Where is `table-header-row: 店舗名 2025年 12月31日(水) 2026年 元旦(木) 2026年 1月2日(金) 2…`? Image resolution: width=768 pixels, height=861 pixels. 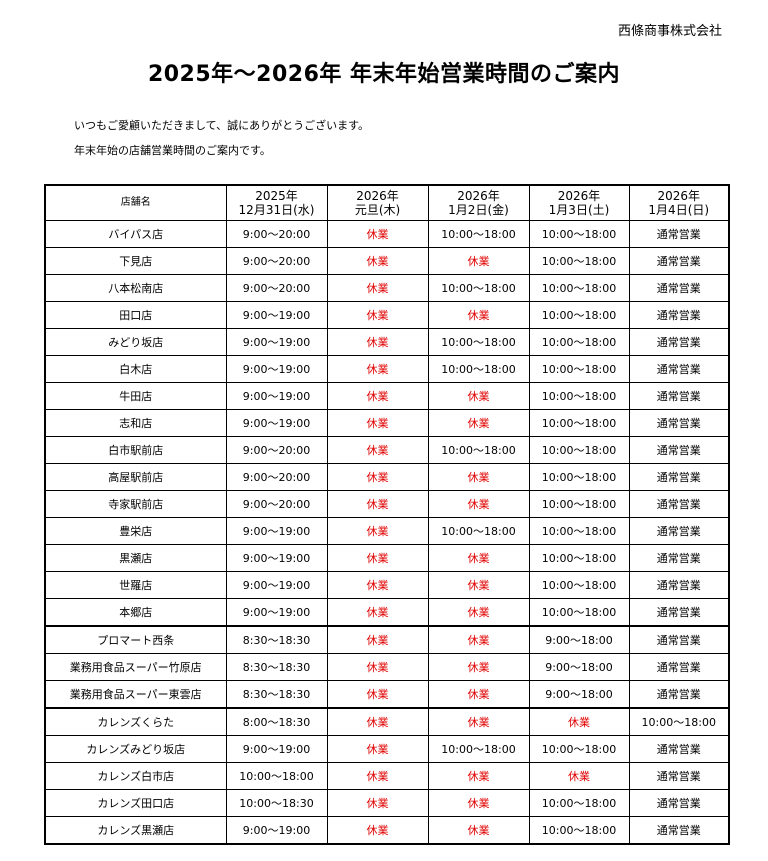
table-header-row: 店舗名 2025年 12月31日(水) 2026年 元旦(木) 2026年 1月2日(金) 2… is located at coordinates (387, 202).